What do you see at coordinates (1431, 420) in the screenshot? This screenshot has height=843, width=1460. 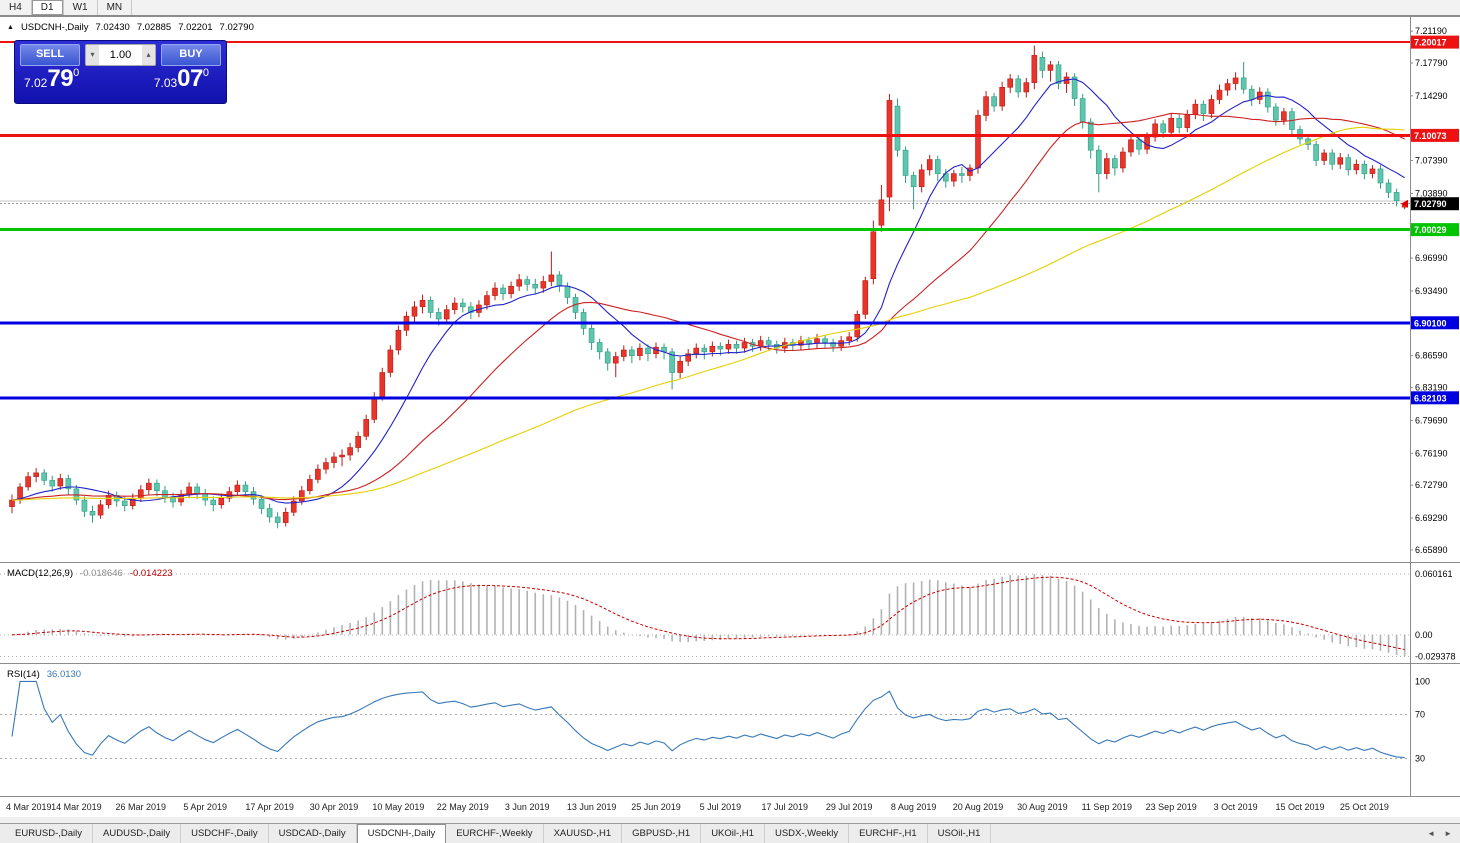 I see `svg-text: 6.79690` at bounding box center [1431, 420].